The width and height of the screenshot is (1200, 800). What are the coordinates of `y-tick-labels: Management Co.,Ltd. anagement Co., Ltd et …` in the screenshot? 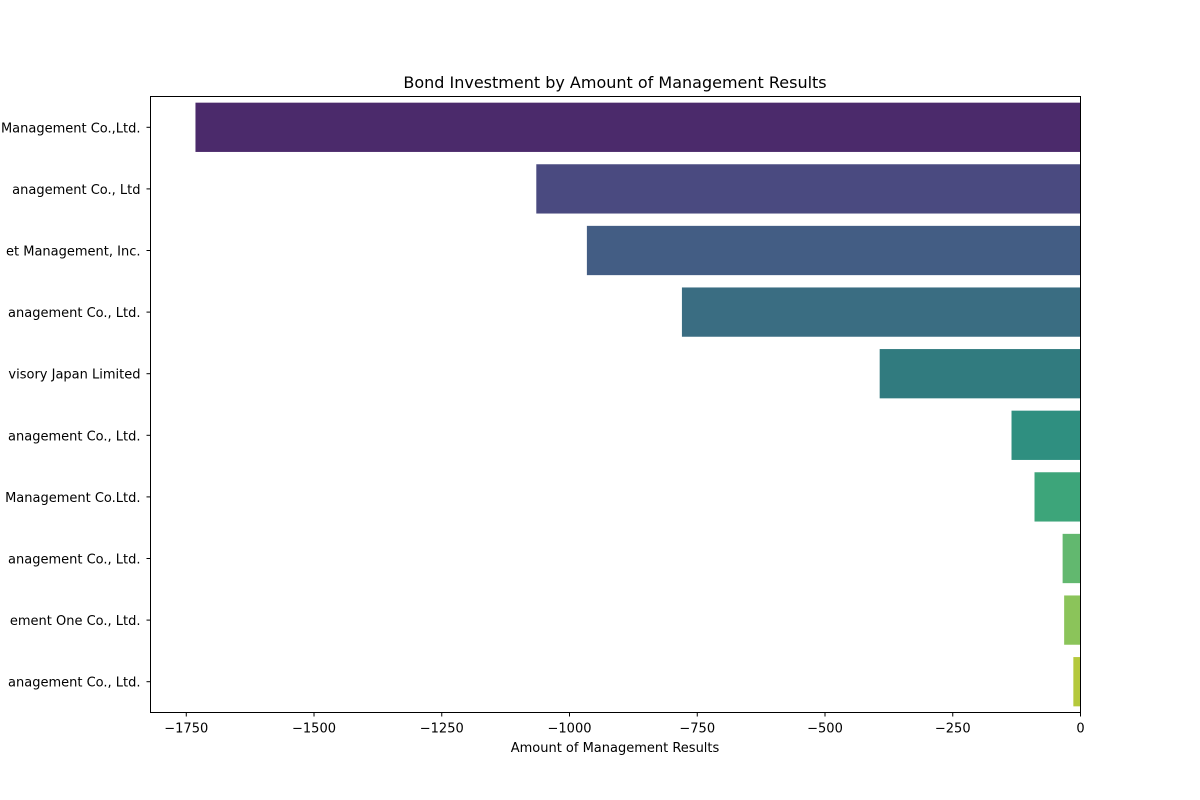 It's located at (76, 406).